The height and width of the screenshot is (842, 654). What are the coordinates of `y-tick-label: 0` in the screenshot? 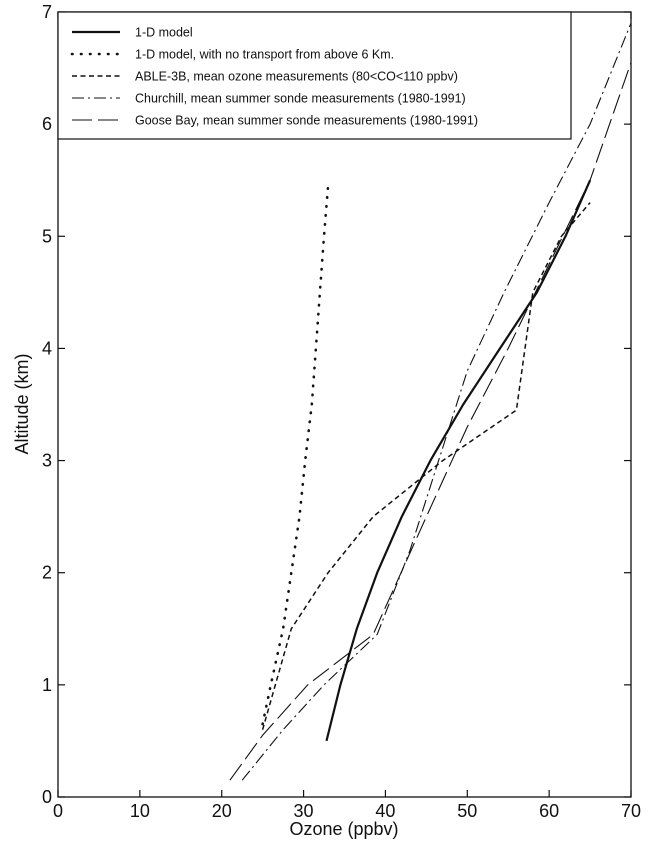 It's located at (47, 797).